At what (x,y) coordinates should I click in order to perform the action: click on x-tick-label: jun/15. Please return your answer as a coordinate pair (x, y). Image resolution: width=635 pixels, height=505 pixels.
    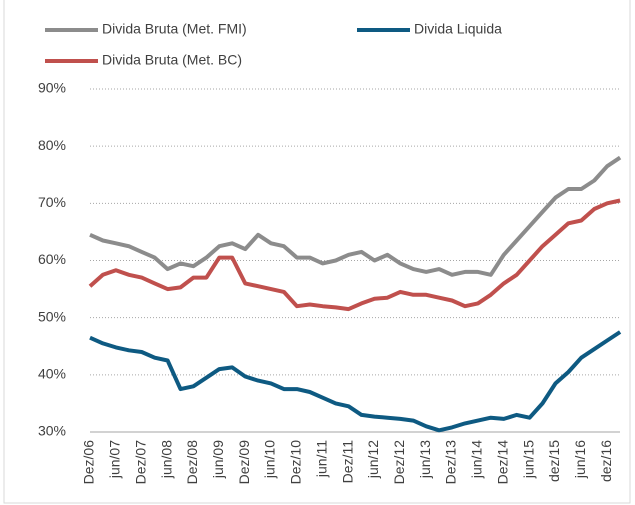
    Looking at the image, I should click on (528, 459).